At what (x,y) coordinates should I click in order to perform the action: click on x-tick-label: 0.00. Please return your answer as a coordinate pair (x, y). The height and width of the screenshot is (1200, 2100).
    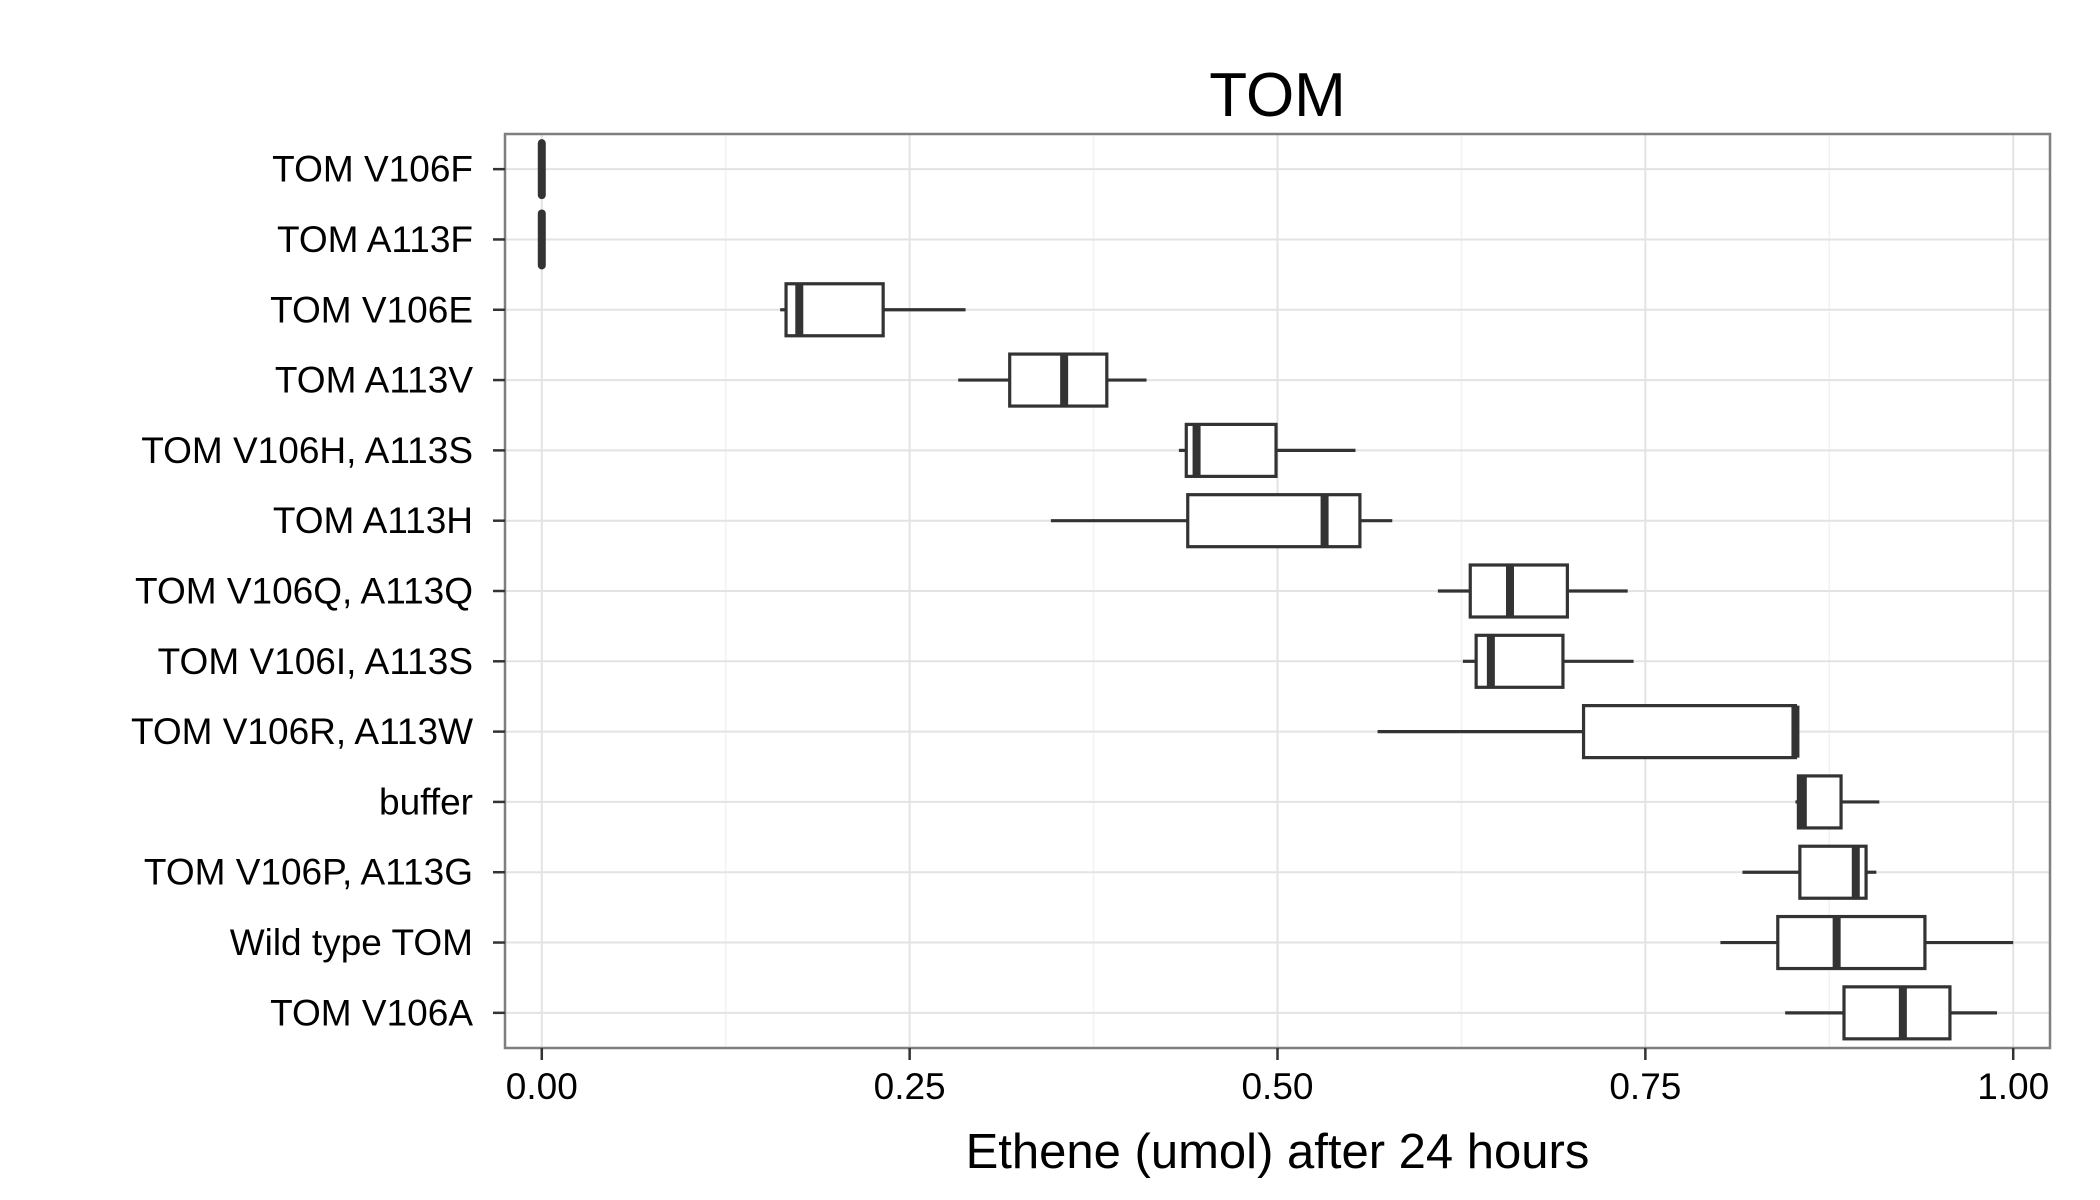
    Looking at the image, I should click on (542, 1086).